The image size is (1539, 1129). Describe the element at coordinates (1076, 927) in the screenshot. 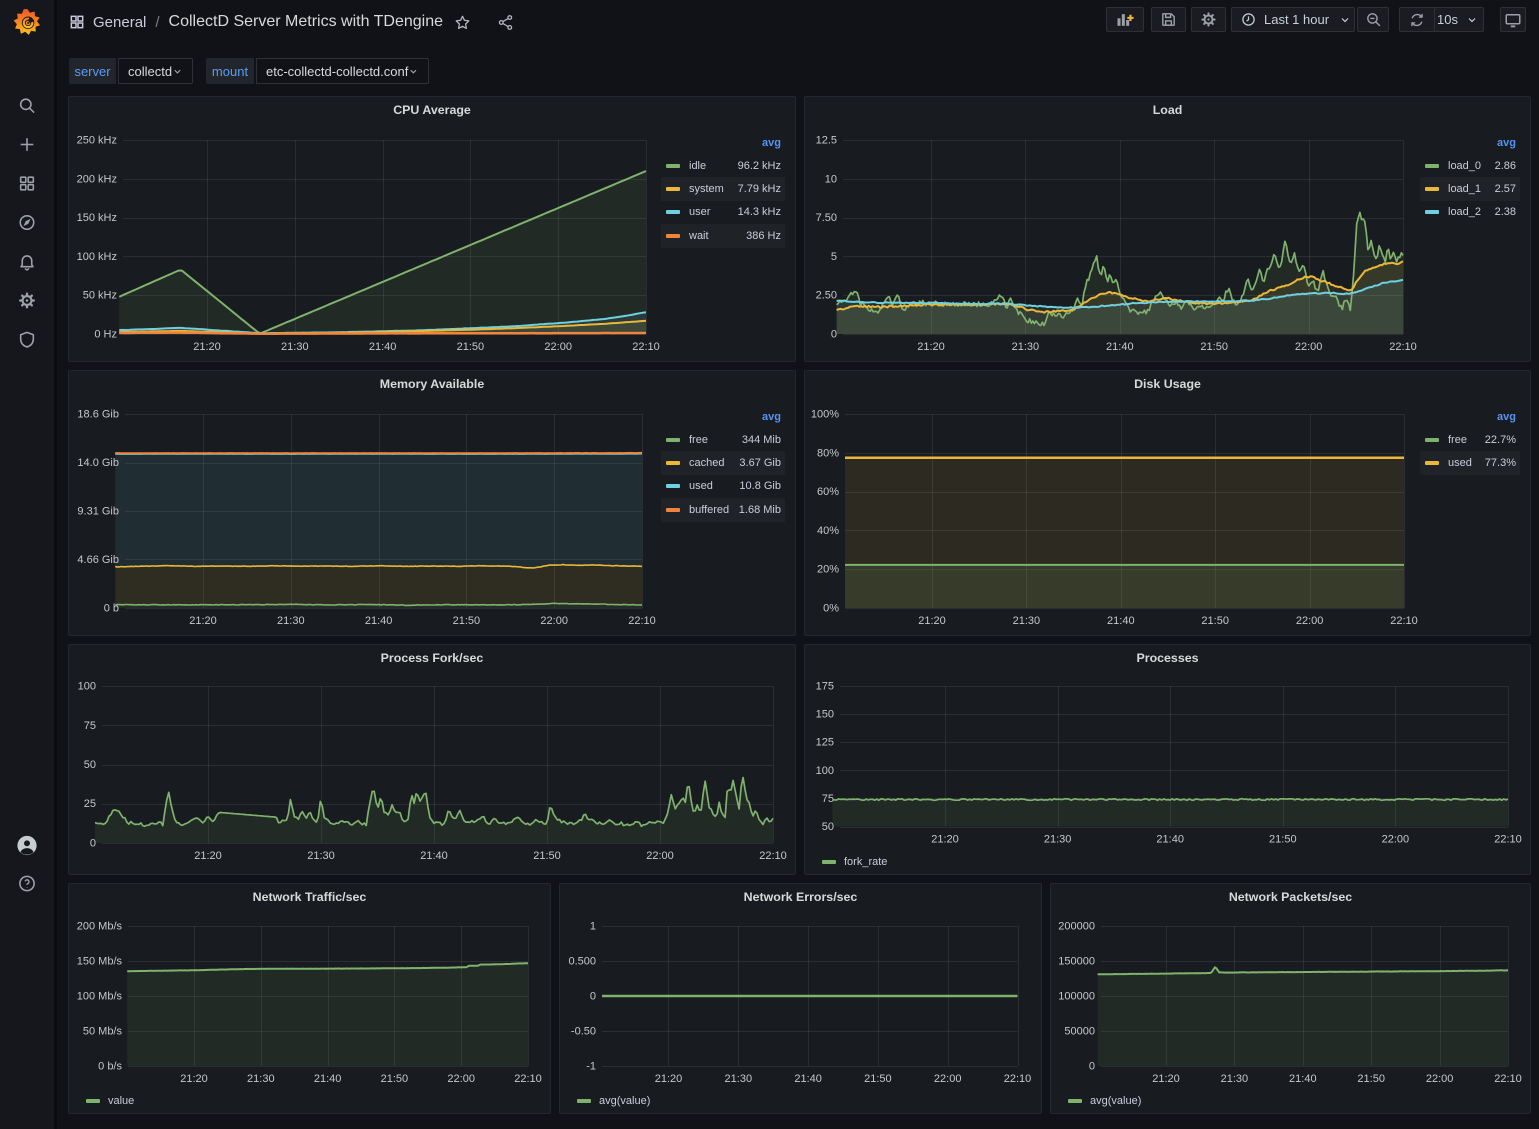

I see `svg-text: 200000` at that location.